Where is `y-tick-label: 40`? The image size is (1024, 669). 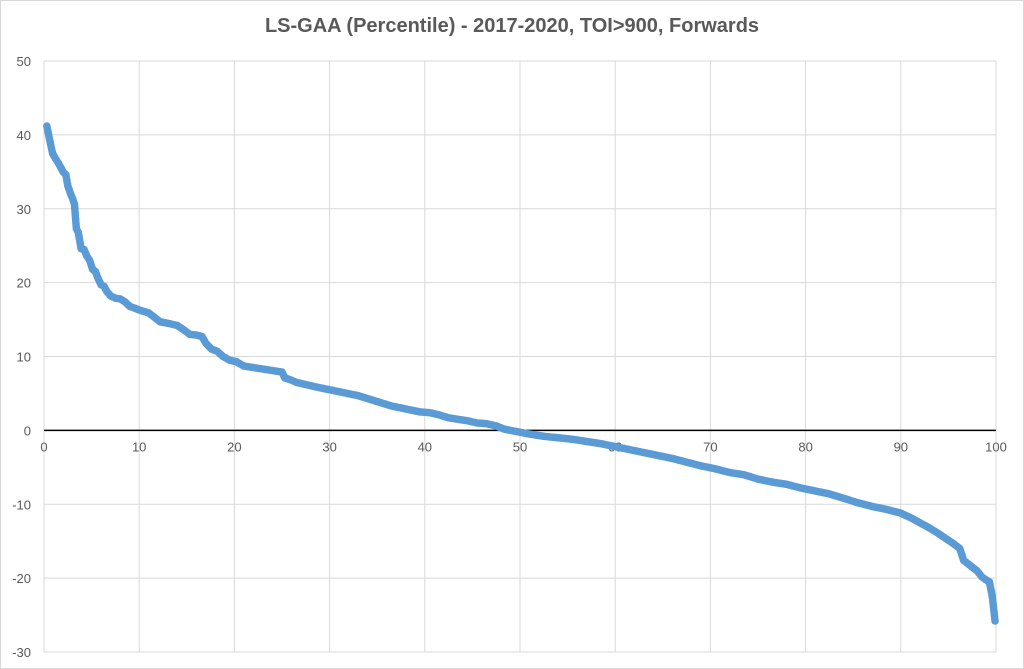 y-tick-label: 40 is located at coordinates (24, 135).